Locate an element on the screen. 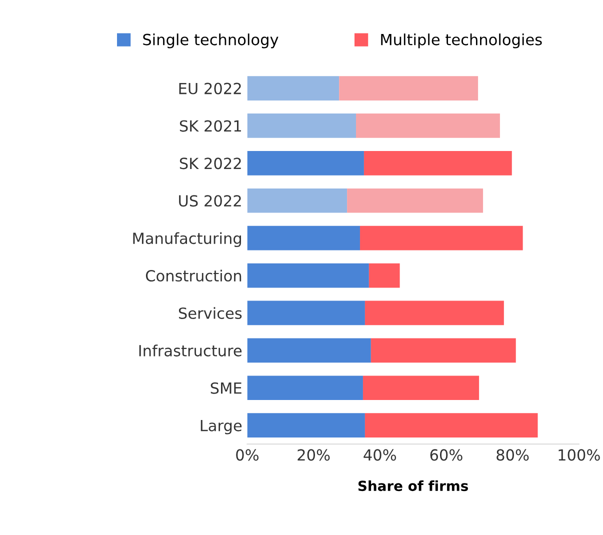 This screenshot has height=535, width=603. y-tick-label: SME is located at coordinates (226, 388).